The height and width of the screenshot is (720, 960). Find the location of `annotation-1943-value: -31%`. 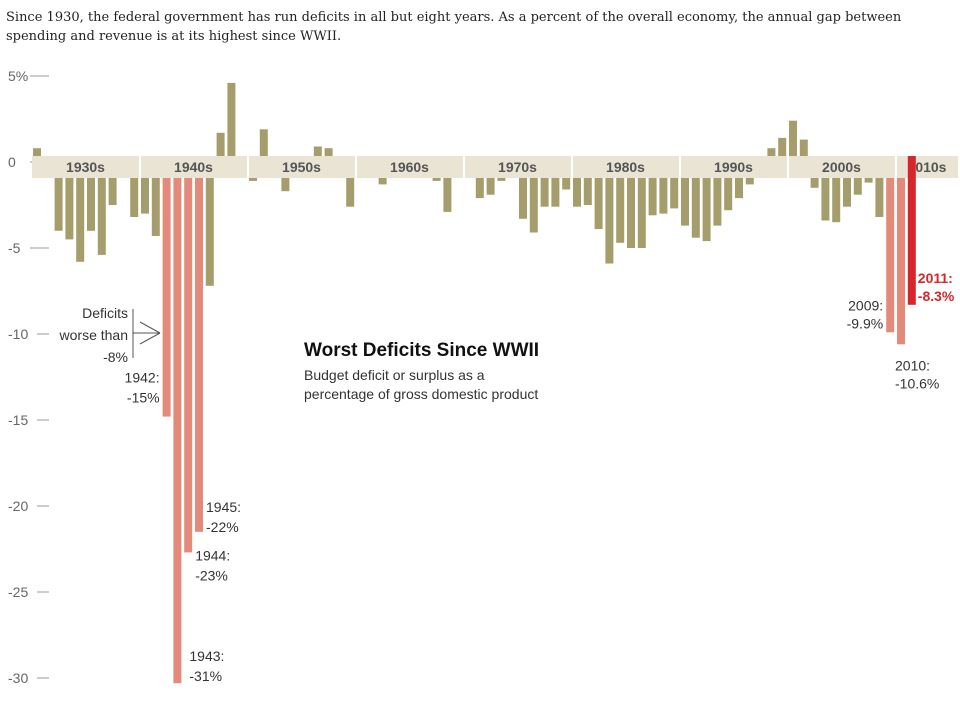

annotation-1943-value: -31% is located at coordinates (205, 676).